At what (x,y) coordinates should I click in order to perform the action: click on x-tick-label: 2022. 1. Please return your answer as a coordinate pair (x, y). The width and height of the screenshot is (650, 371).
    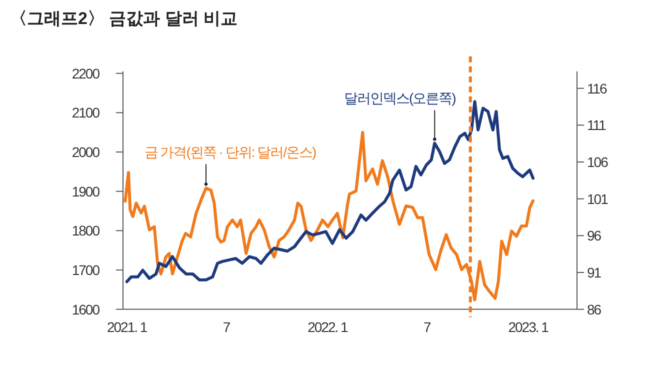
    Looking at the image, I should click on (328, 327).